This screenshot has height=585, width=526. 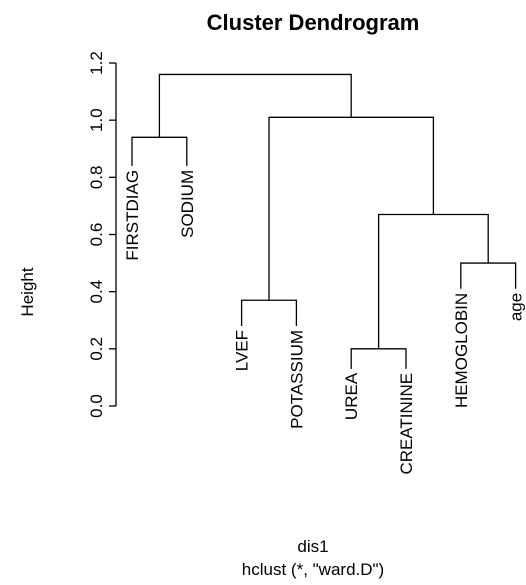 I want to click on y-tick-label: 0.8, so click(x=96, y=178).